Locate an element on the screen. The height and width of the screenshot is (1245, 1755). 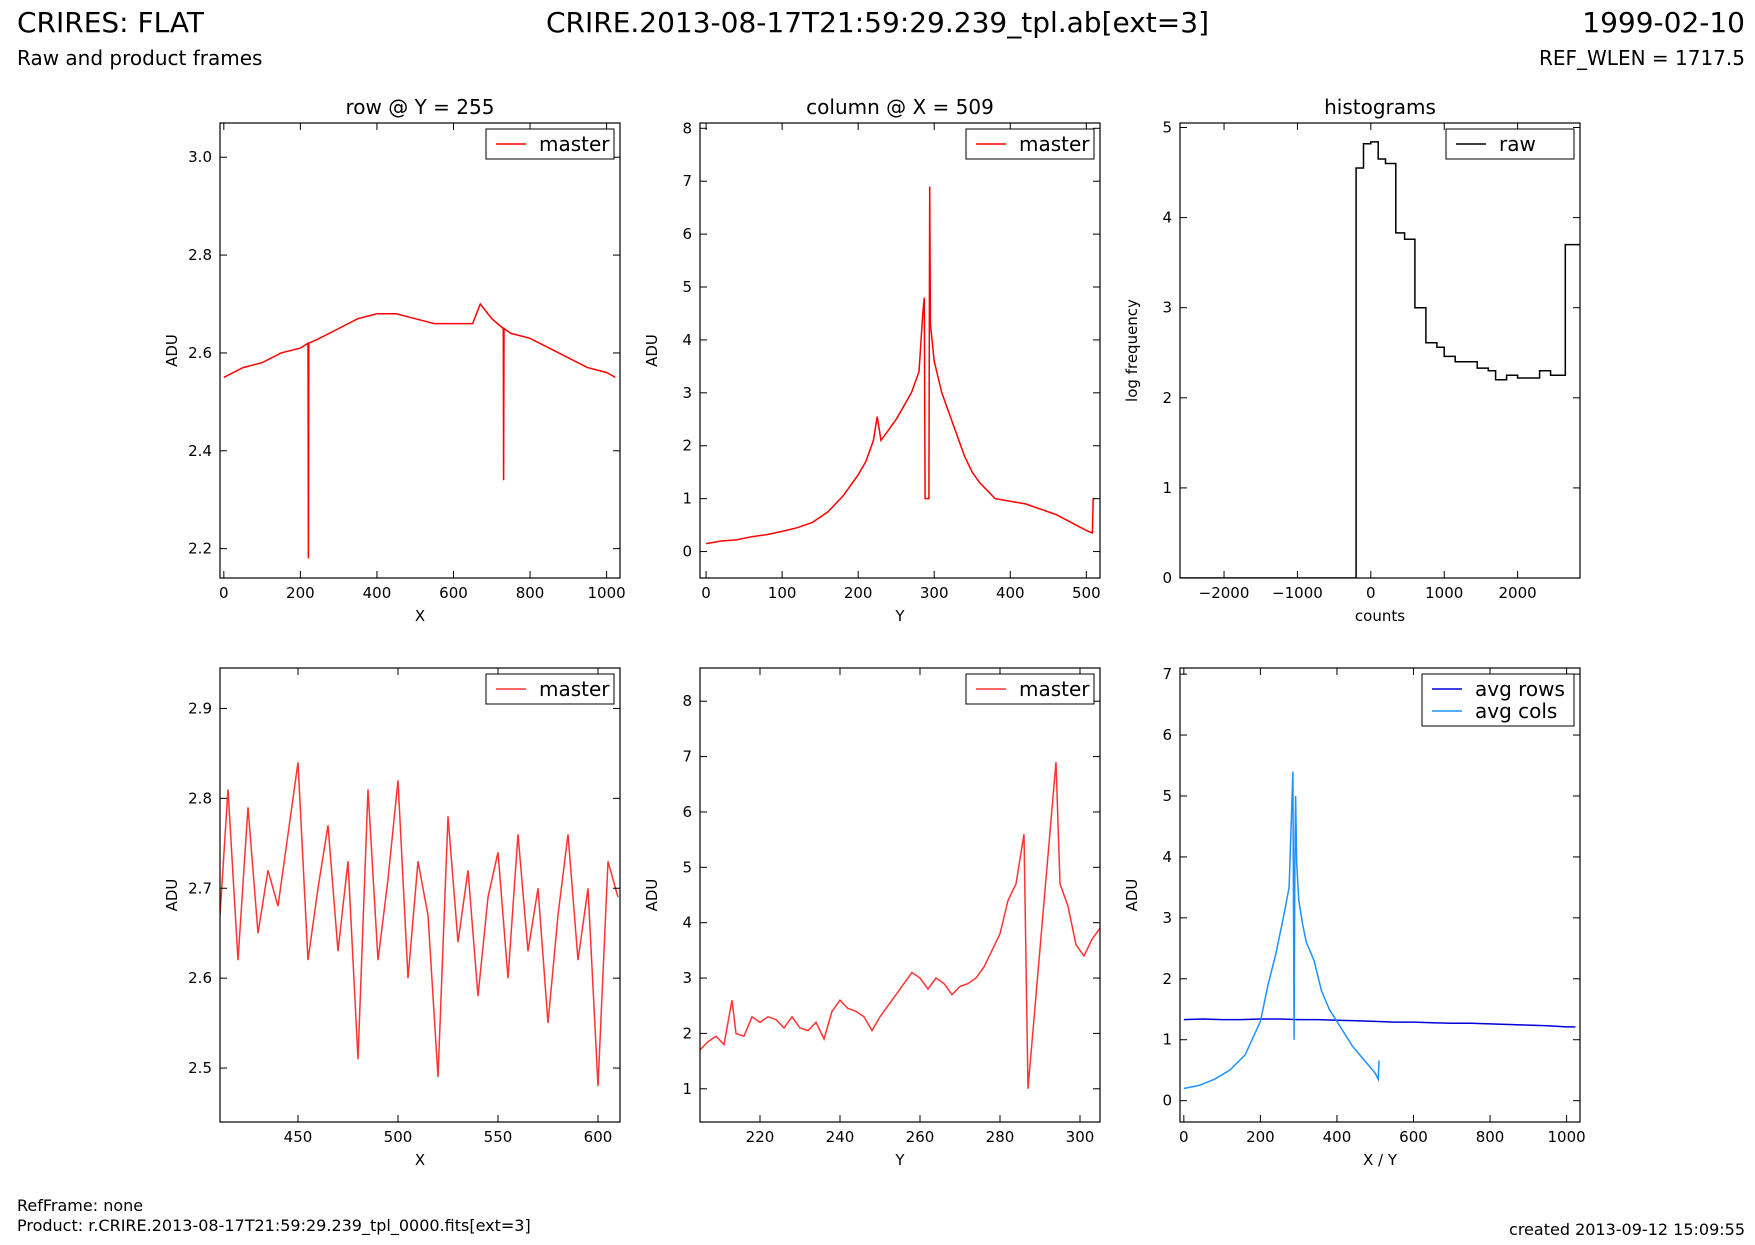
y-tick-label: 2.9 is located at coordinates (200, 708).